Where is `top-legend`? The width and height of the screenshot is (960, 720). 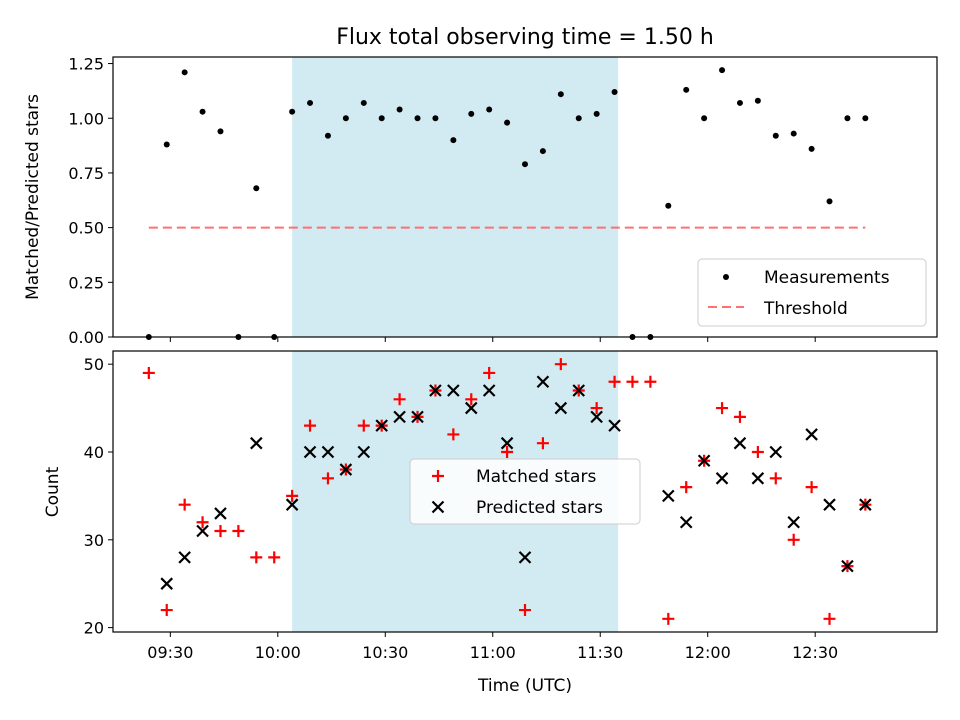
top-legend is located at coordinates (812, 292).